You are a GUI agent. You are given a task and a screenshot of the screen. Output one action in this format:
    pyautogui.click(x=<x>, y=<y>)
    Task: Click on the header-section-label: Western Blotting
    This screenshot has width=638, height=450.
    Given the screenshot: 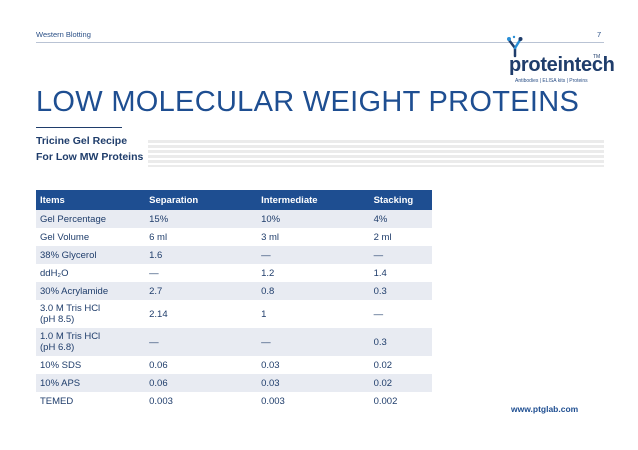 What is the action you would take?
    pyautogui.click(x=63, y=34)
    